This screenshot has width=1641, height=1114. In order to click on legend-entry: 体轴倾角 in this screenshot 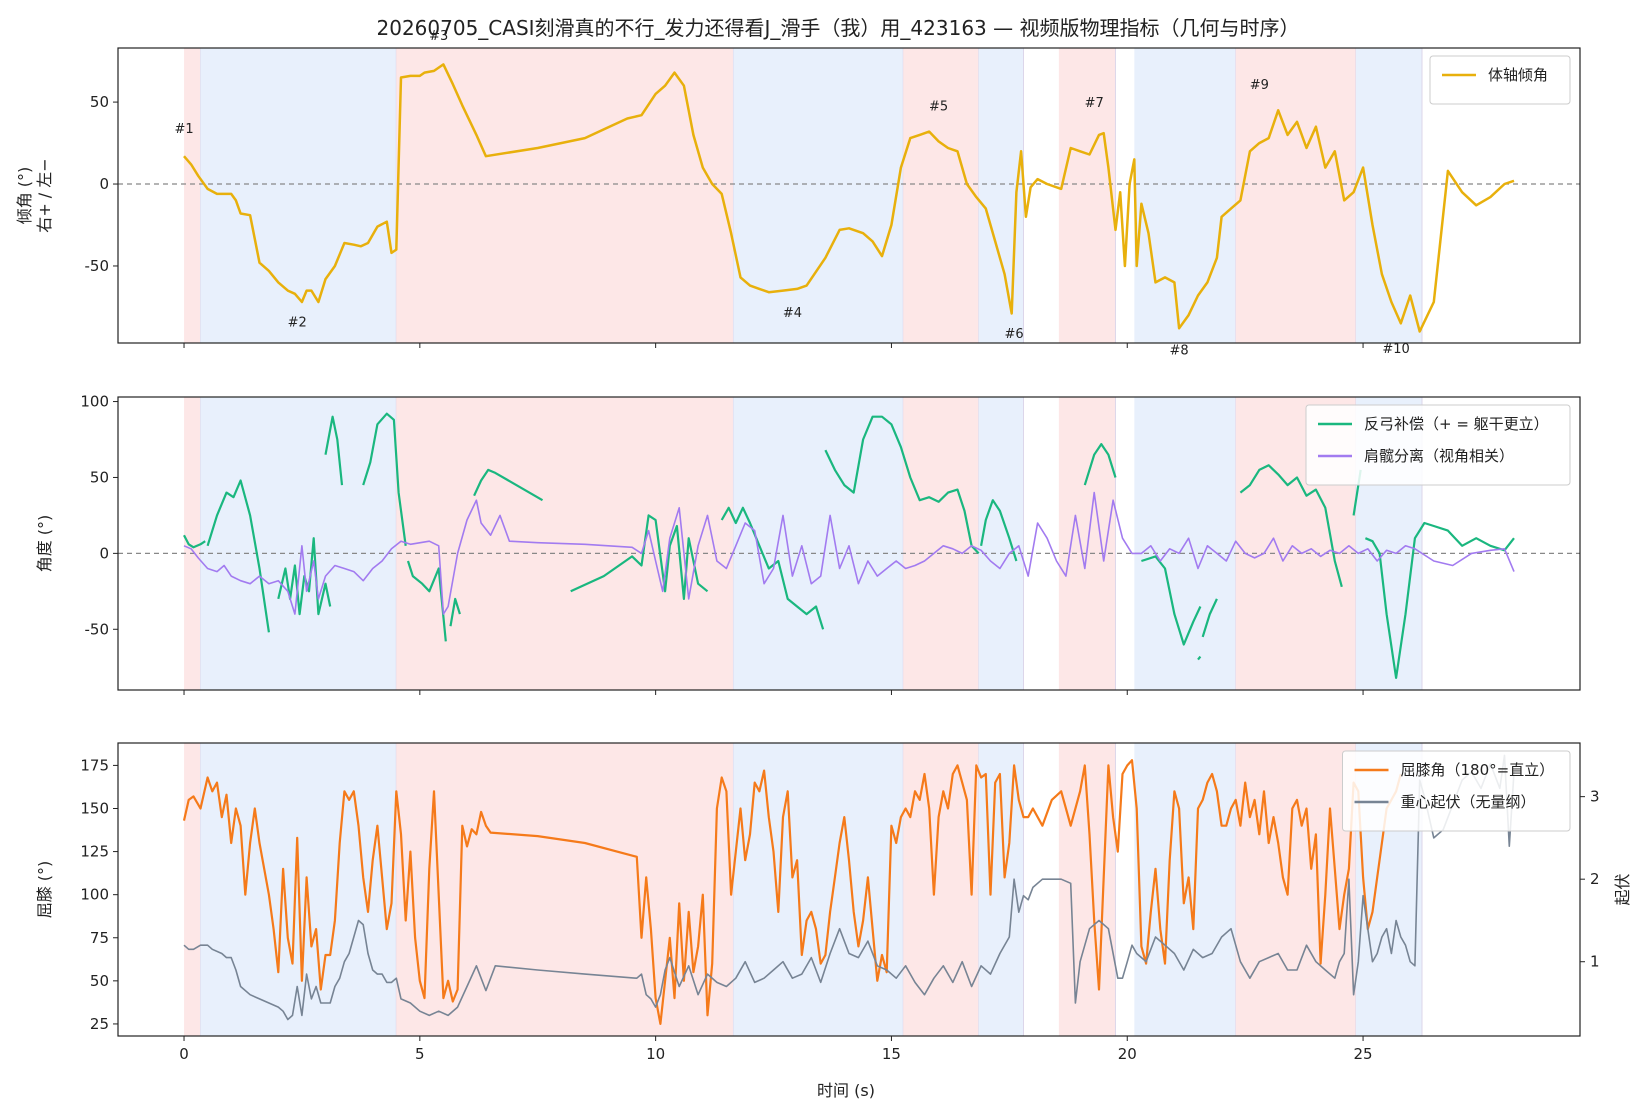, I will do `click(1518, 75)`.